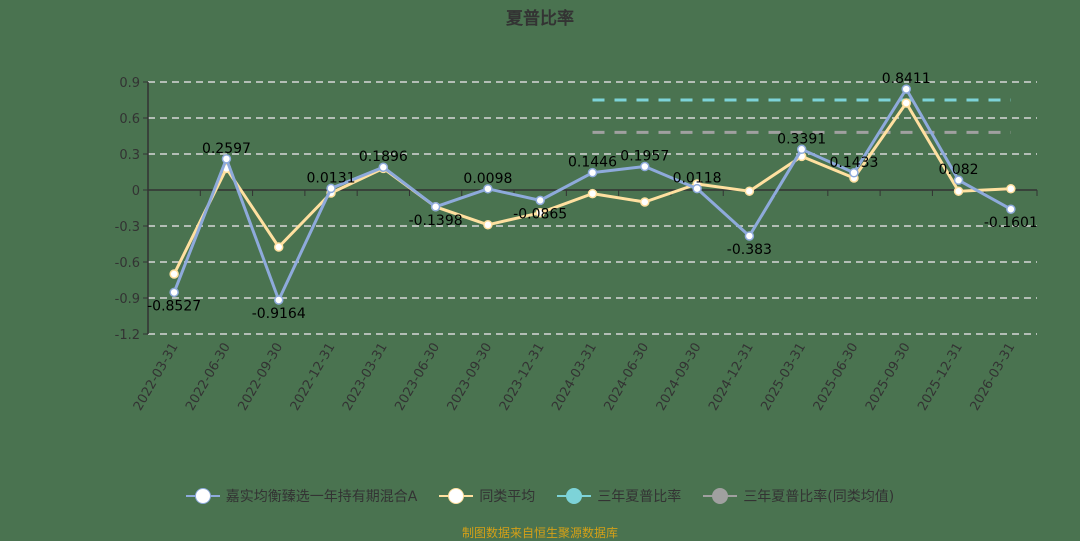 This screenshot has width=1080, height=541. I want to click on x-tick-label: 2024-03-31, so click(574, 377).